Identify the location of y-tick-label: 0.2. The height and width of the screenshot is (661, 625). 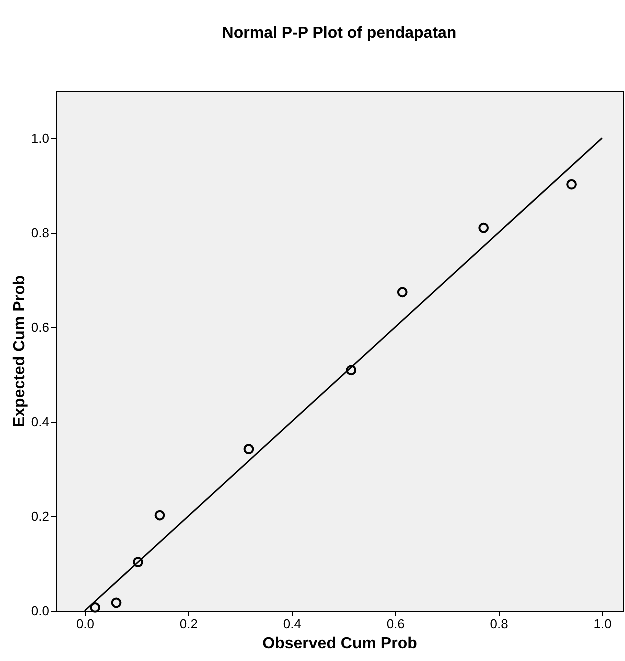
(40, 516).